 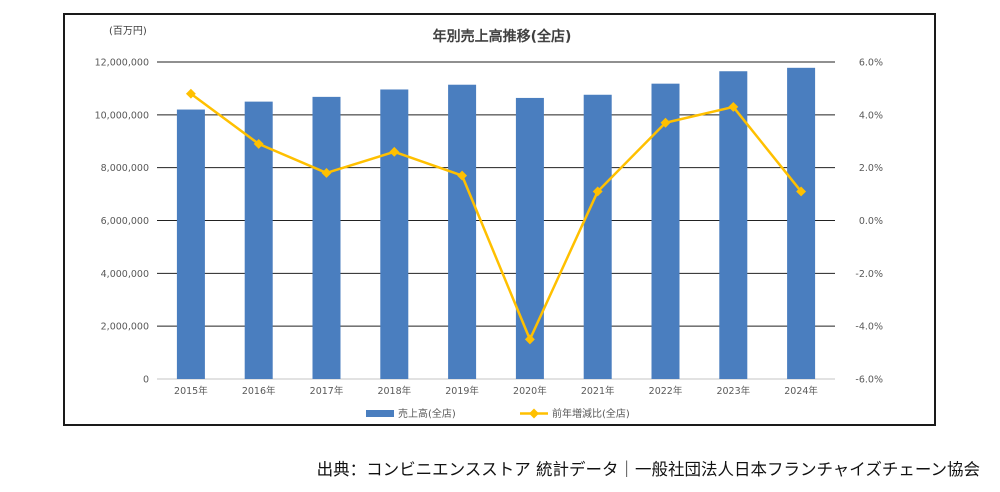 What do you see at coordinates (871, 63) in the screenshot?
I see `right-tick-label: 6.0%` at bounding box center [871, 63].